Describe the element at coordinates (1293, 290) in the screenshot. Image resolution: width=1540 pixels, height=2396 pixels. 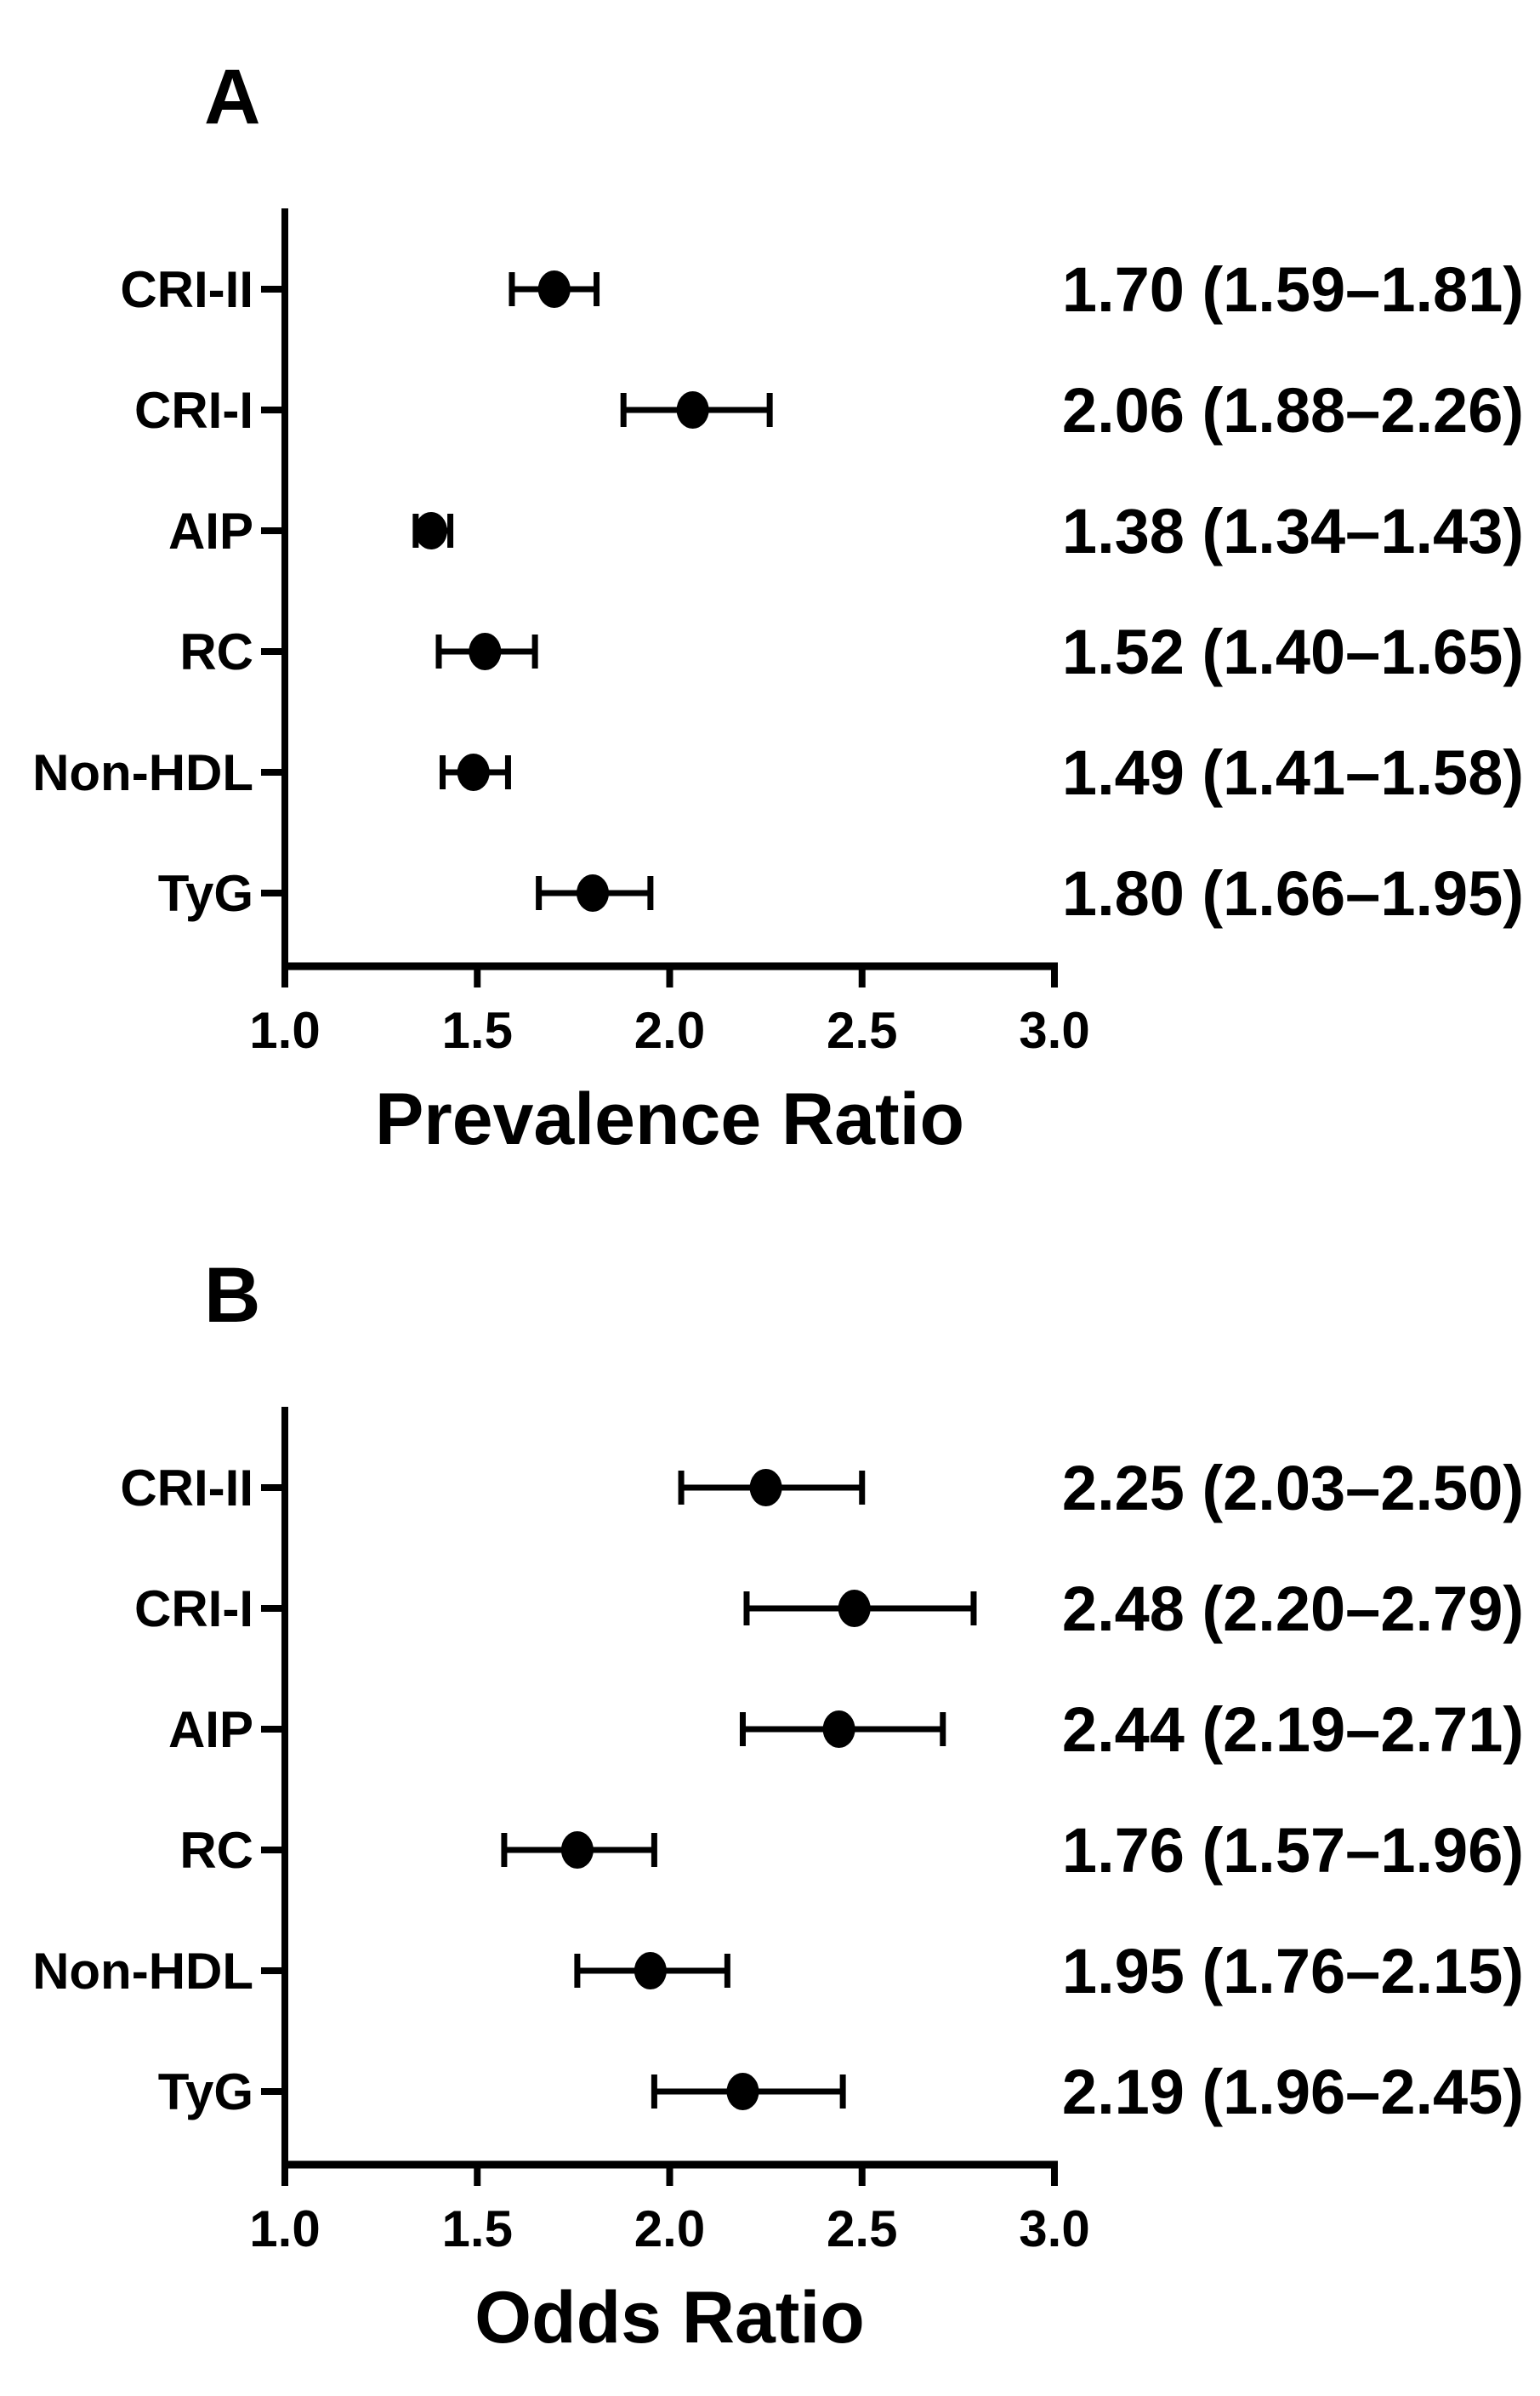
I see `value-label: 1.70 (1.59–1.81)` at that location.